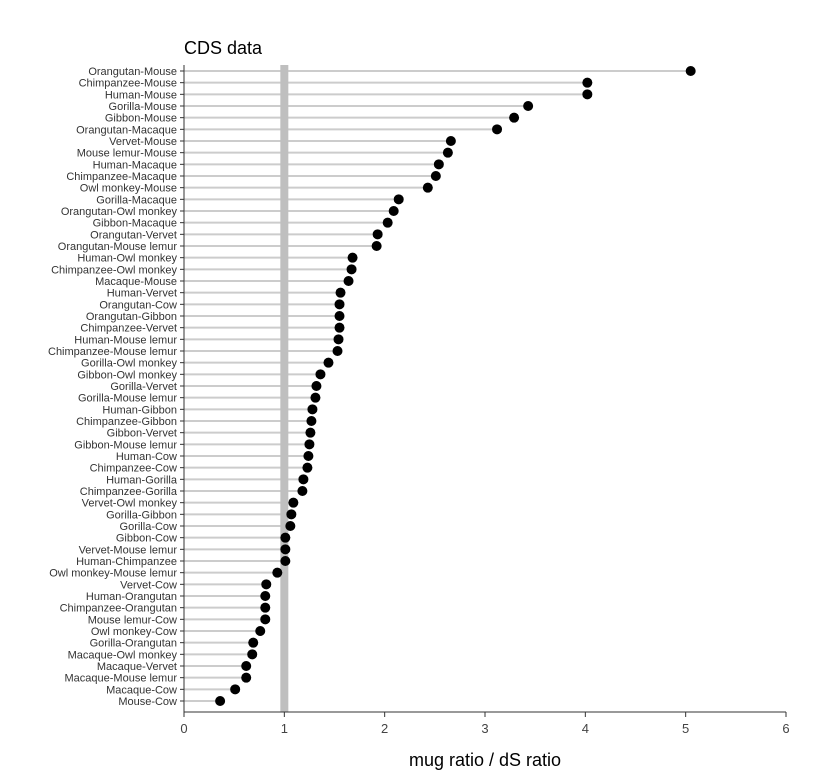 This screenshot has height=770, width=824. I want to click on y-tick-label: Orangutan-Macaque, so click(126, 130).